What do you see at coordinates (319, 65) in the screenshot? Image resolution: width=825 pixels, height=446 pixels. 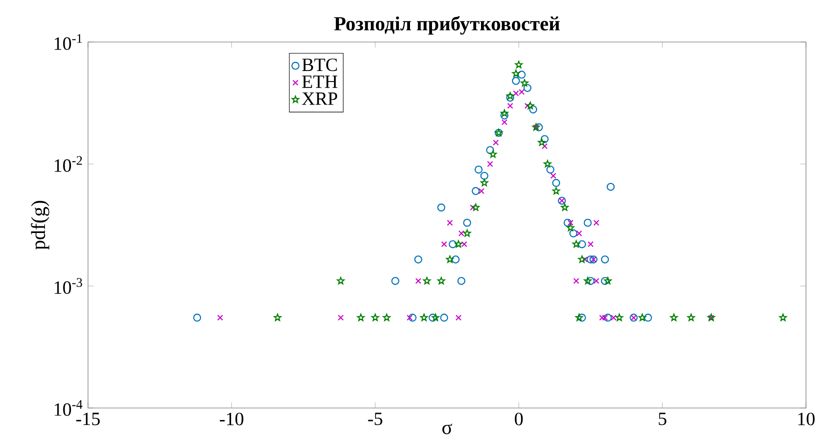 I see `legend-label: BTC` at bounding box center [319, 65].